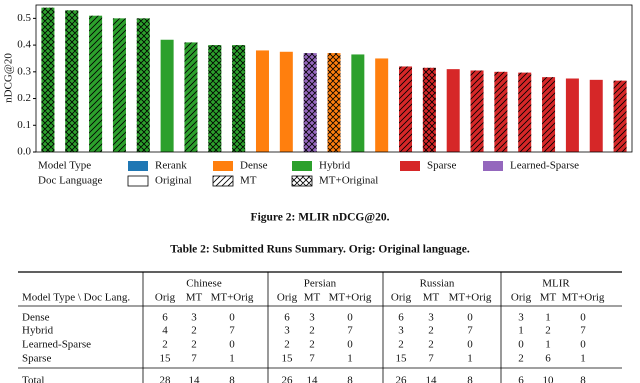 This screenshot has height=383, width=640. Describe the element at coordinates (38, 331) in the screenshot. I see `row-label: Hybrid` at that location.